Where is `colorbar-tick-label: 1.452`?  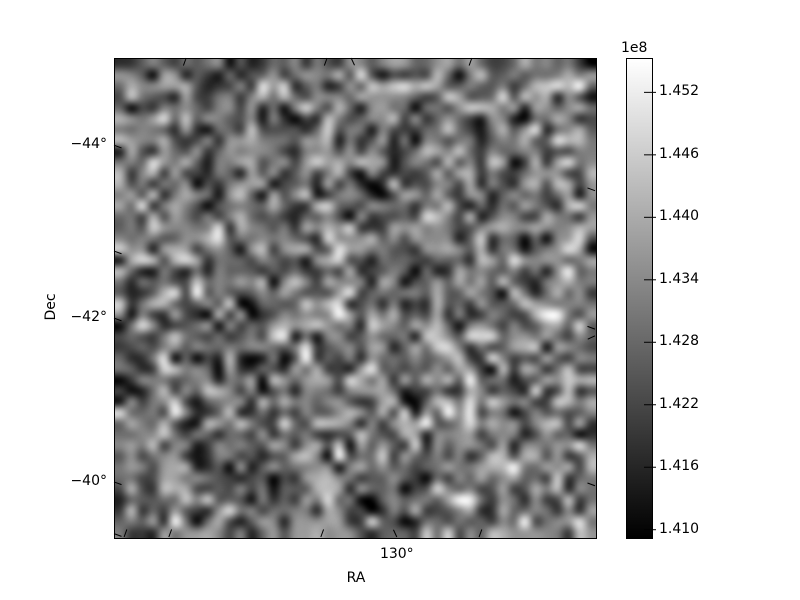
colorbar-tick-label: 1.452 is located at coordinates (679, 91).